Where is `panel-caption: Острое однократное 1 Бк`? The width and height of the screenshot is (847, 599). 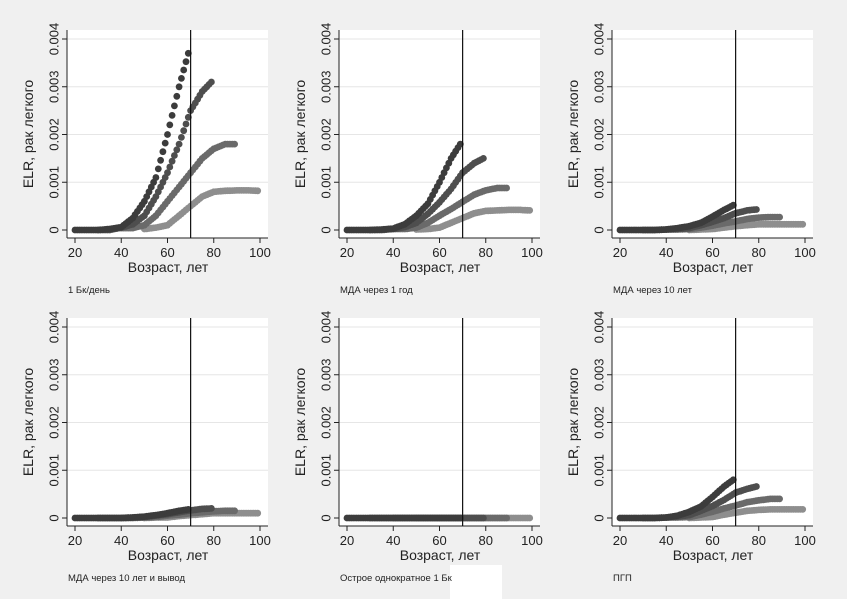 panel-caption: Острое однократное 1 Бк is located at coordinates (396, 578).